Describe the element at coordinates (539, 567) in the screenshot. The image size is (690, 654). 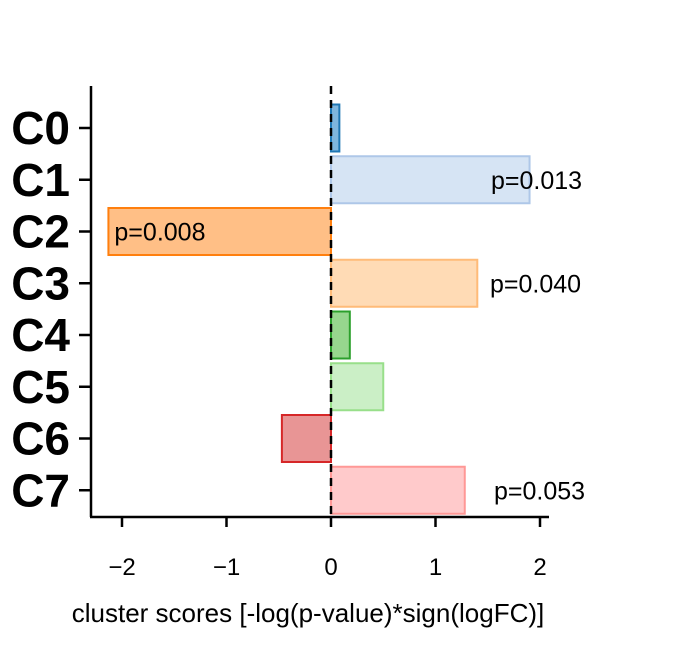
I see `x-tick-label: 2` at that location.